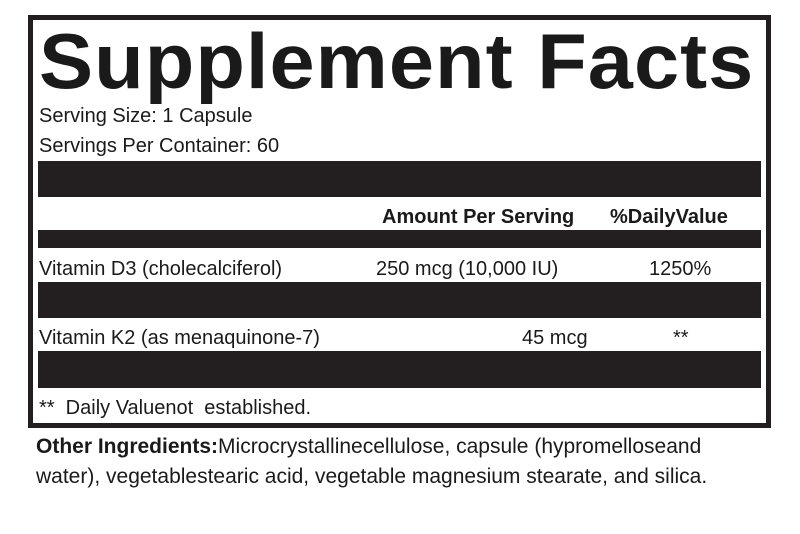  What do you see at coordinates (467, 269) in the screenshot?
I see `nutrient-amount: 250 mcg (10,000 IU)` at bounding box center [467, 269].